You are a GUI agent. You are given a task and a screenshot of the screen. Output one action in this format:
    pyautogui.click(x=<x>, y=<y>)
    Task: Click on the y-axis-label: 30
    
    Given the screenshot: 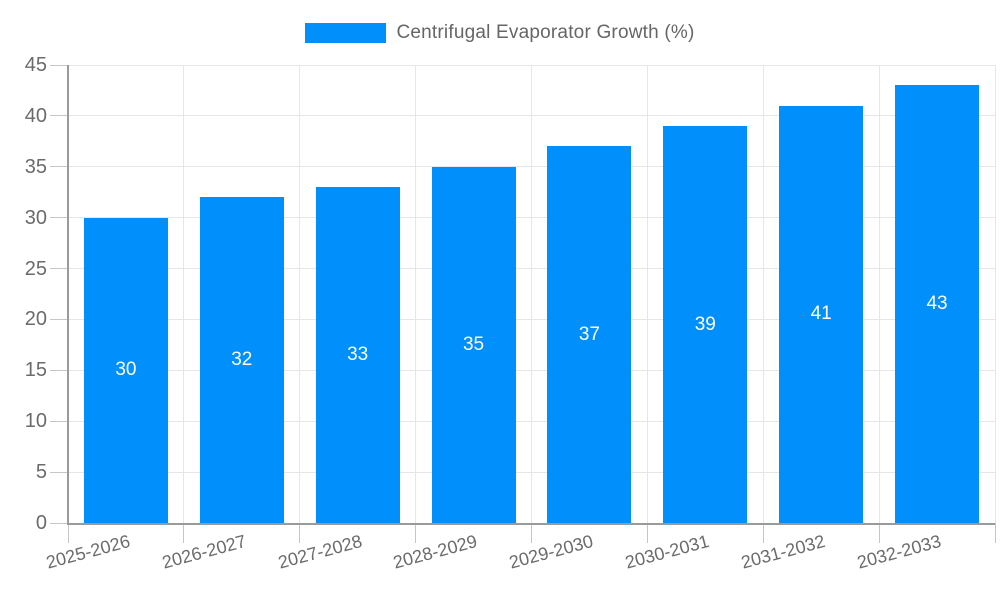 What is the action you would take?
    pyautogui.click(x=35, y=217)
    